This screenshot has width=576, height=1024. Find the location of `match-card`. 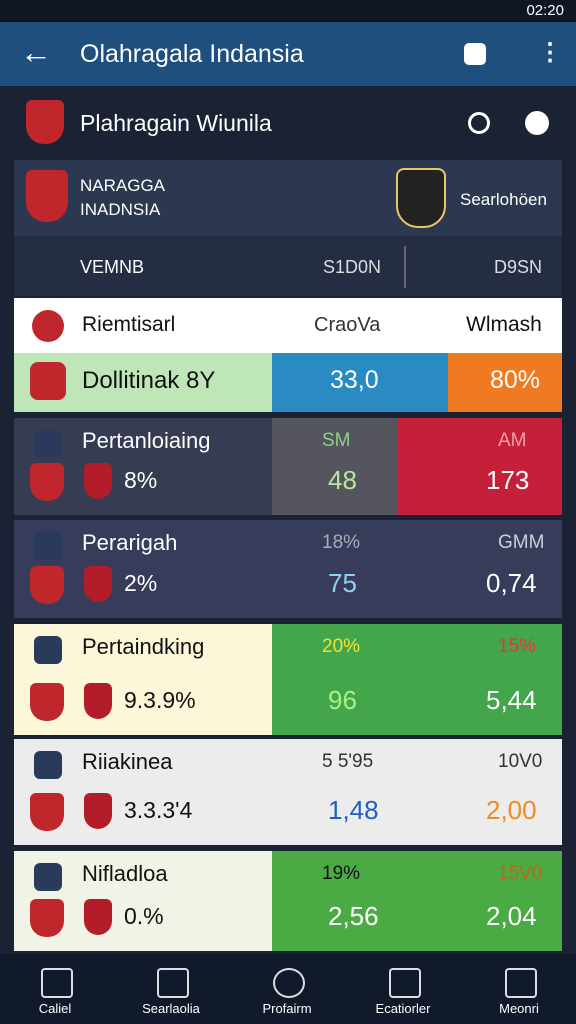

match-card is located at coordinates (288, 198).